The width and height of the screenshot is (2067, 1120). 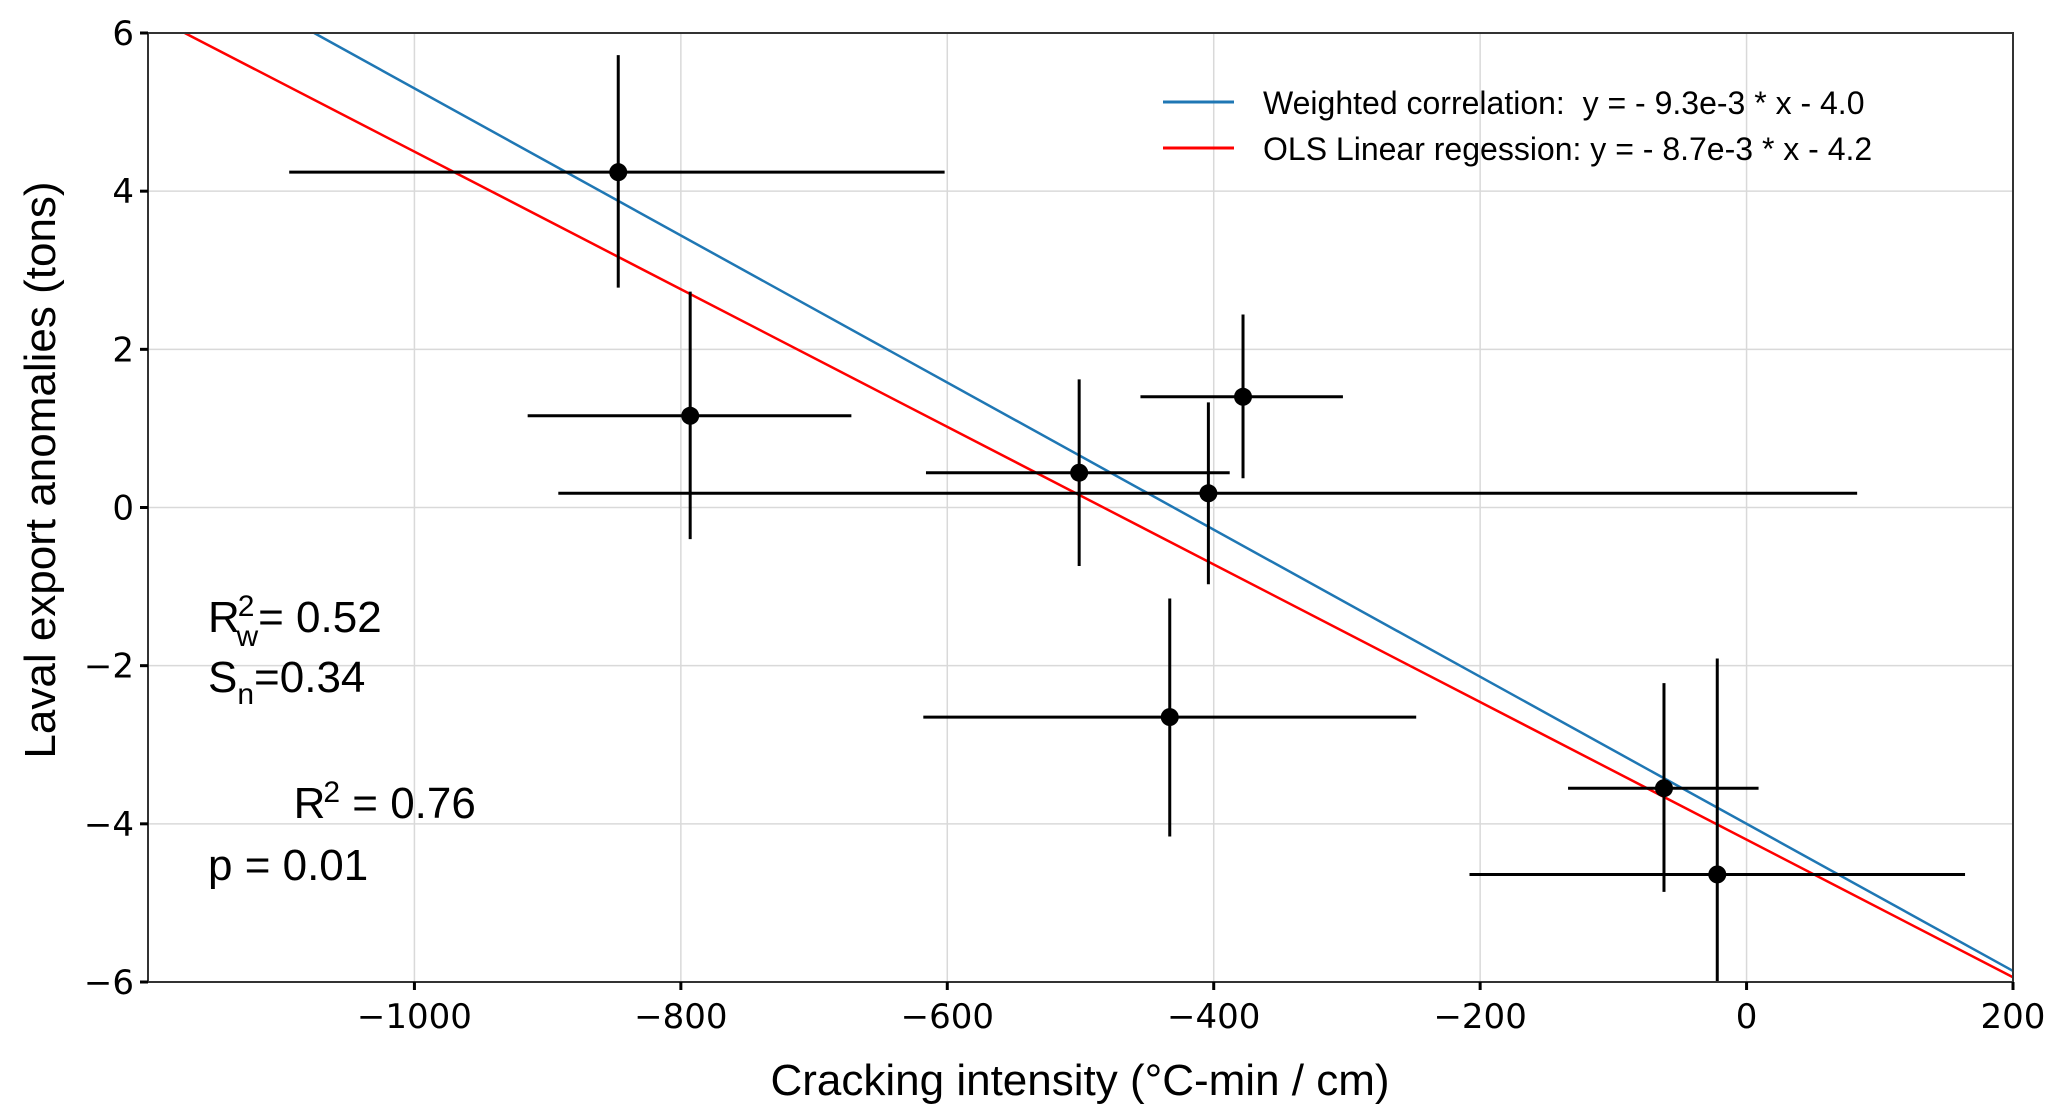 What do you see at coordinates (286, 682) in the screenshot?
I see `annotation-sn: Sn=0.34` at bounding box center [286, 682].